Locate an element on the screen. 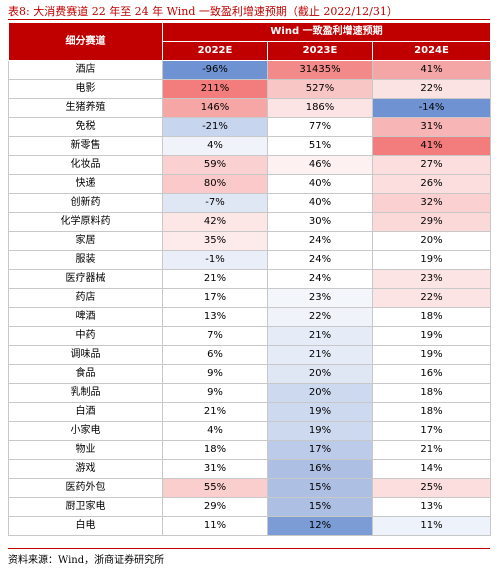 This screenshot has height=568, width=500. row-label: 物业 is located at coordinates (85, 450).